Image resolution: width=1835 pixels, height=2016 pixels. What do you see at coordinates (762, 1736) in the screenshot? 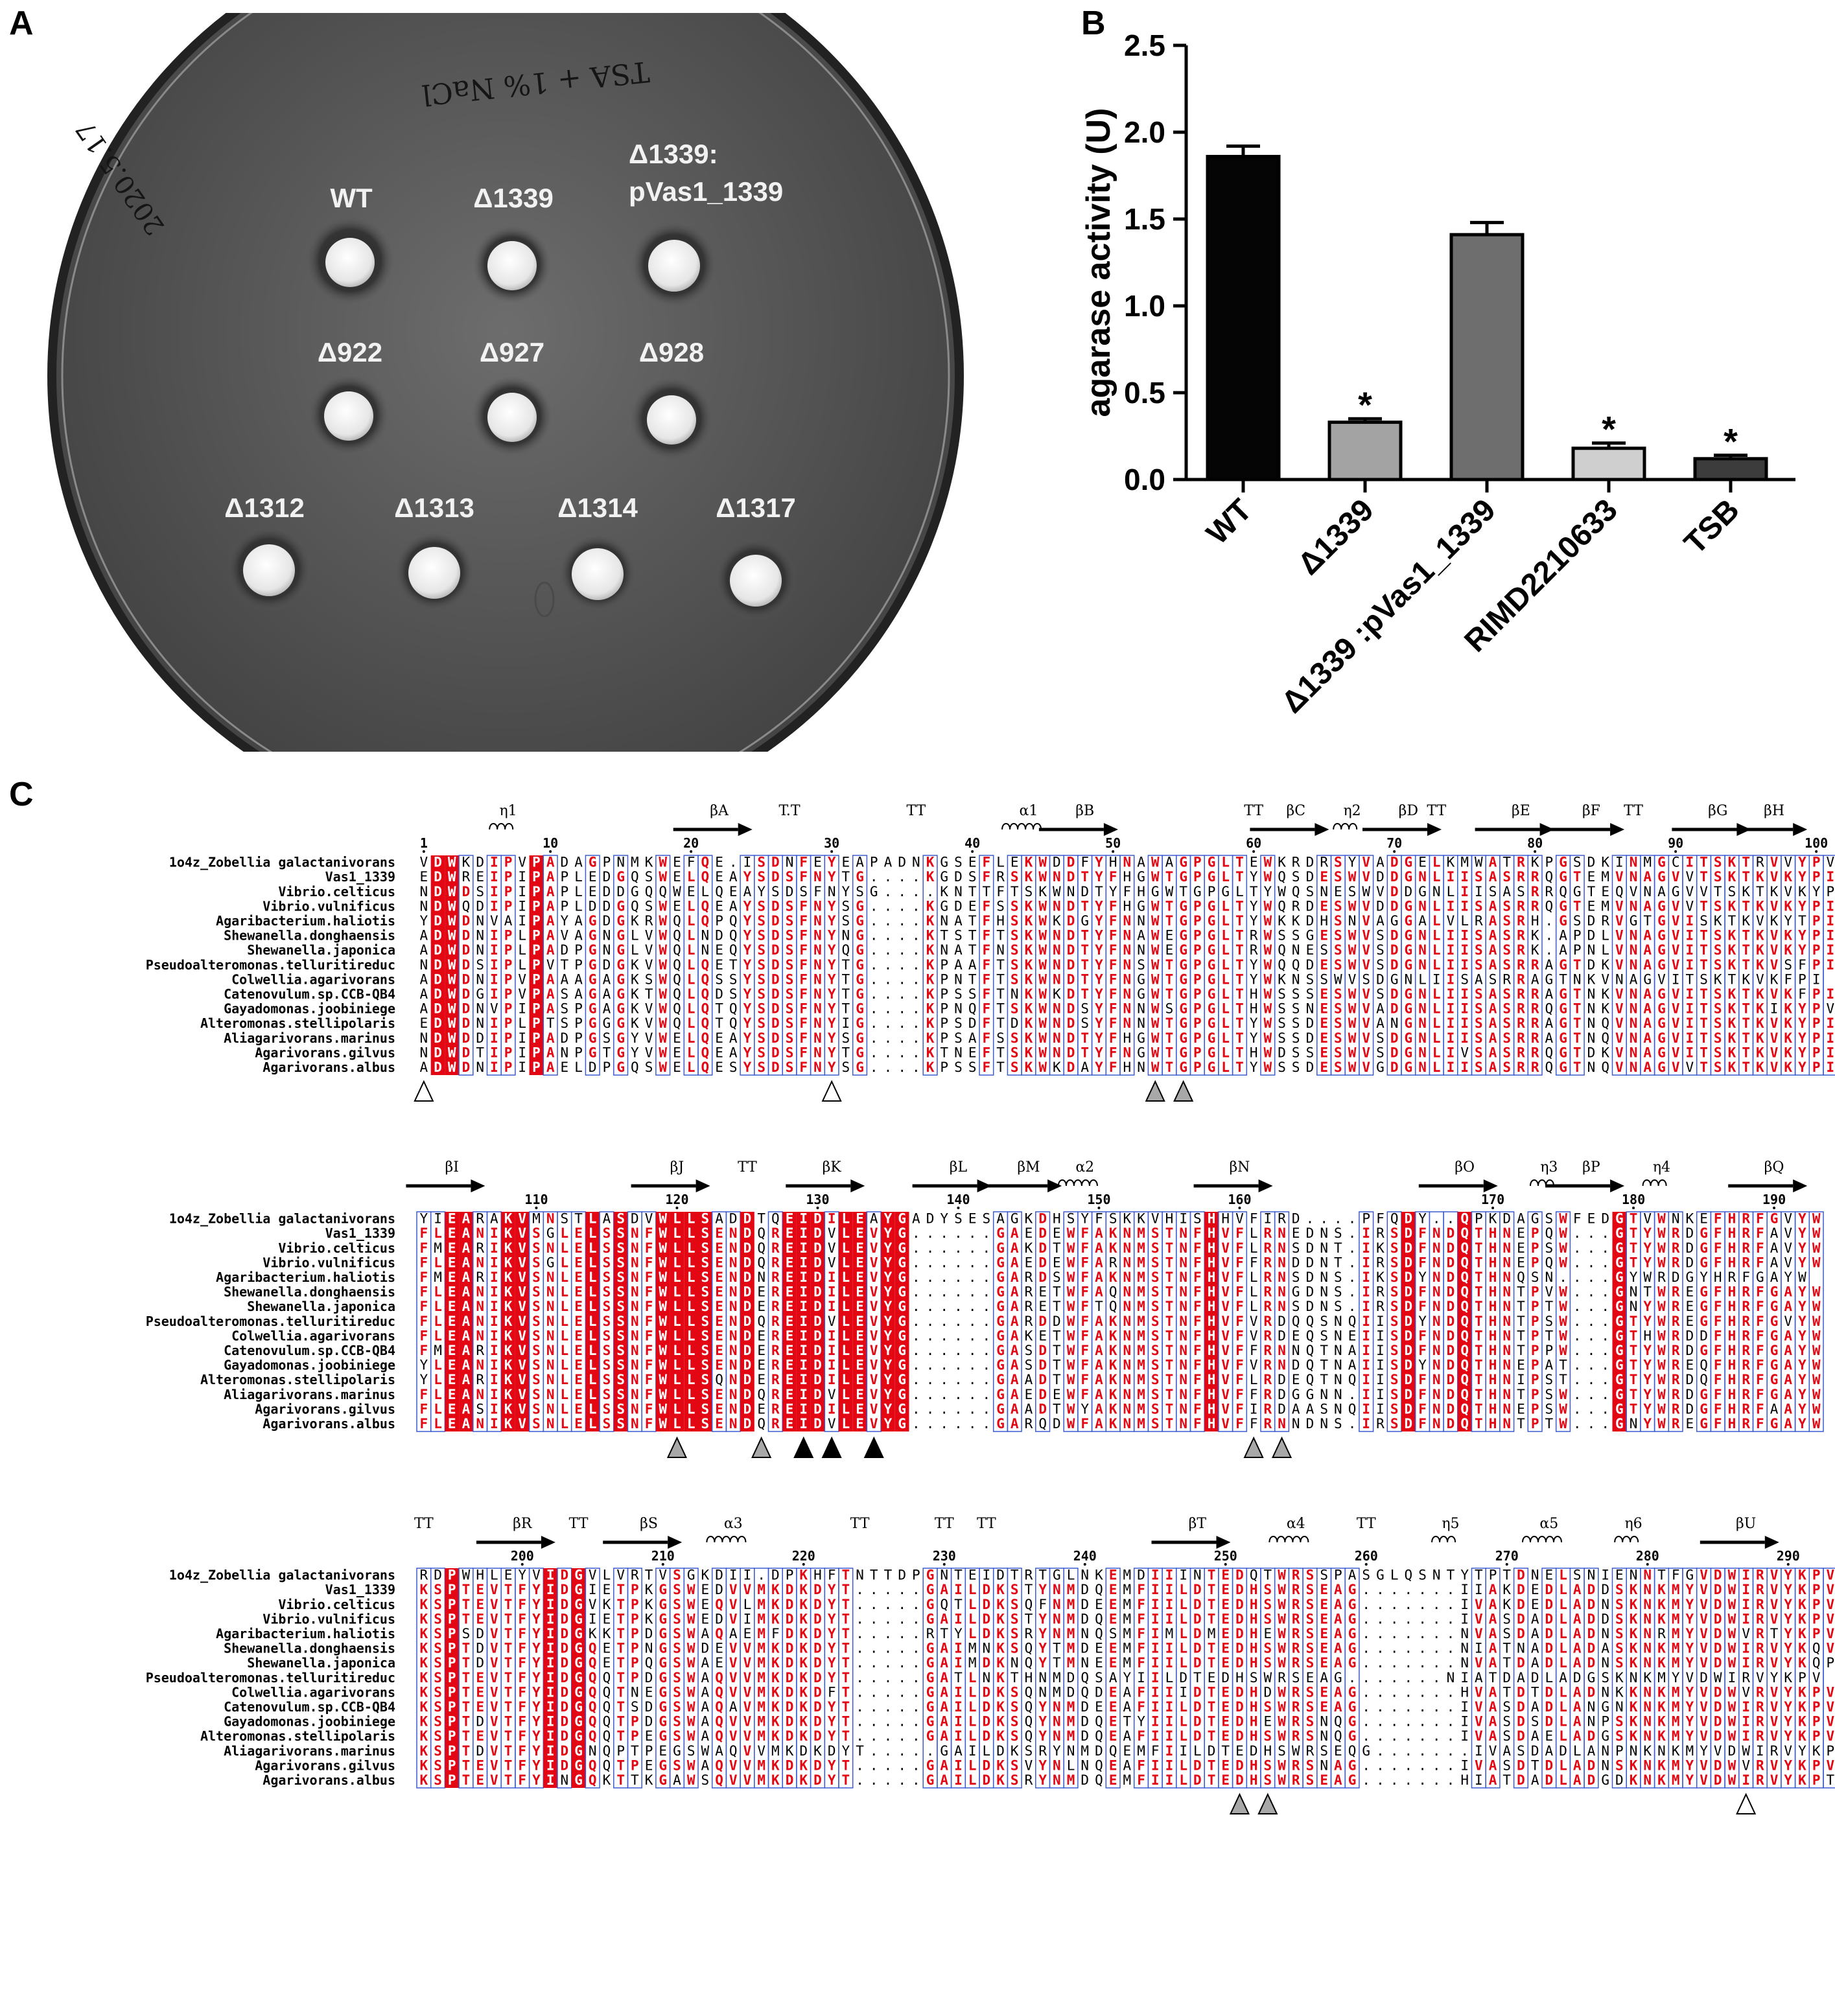
I see `residue: M` at bounding box center [762, 1736].